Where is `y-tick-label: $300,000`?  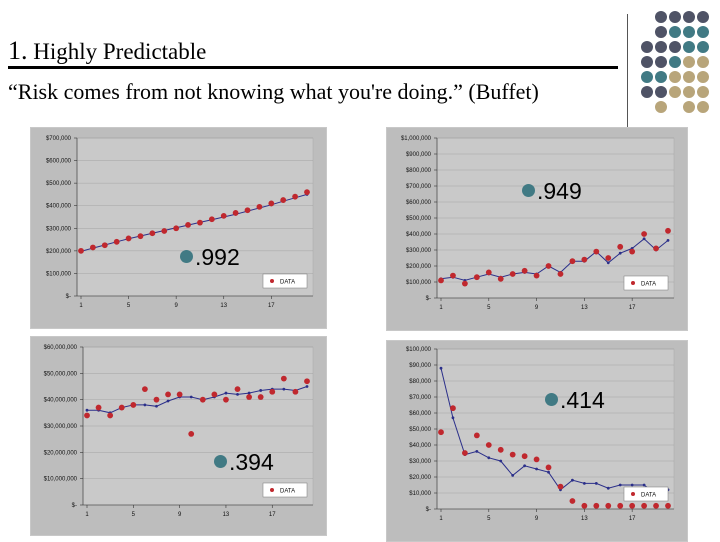
y-tick-label: $300,000 is located at coordinates (419, 251).